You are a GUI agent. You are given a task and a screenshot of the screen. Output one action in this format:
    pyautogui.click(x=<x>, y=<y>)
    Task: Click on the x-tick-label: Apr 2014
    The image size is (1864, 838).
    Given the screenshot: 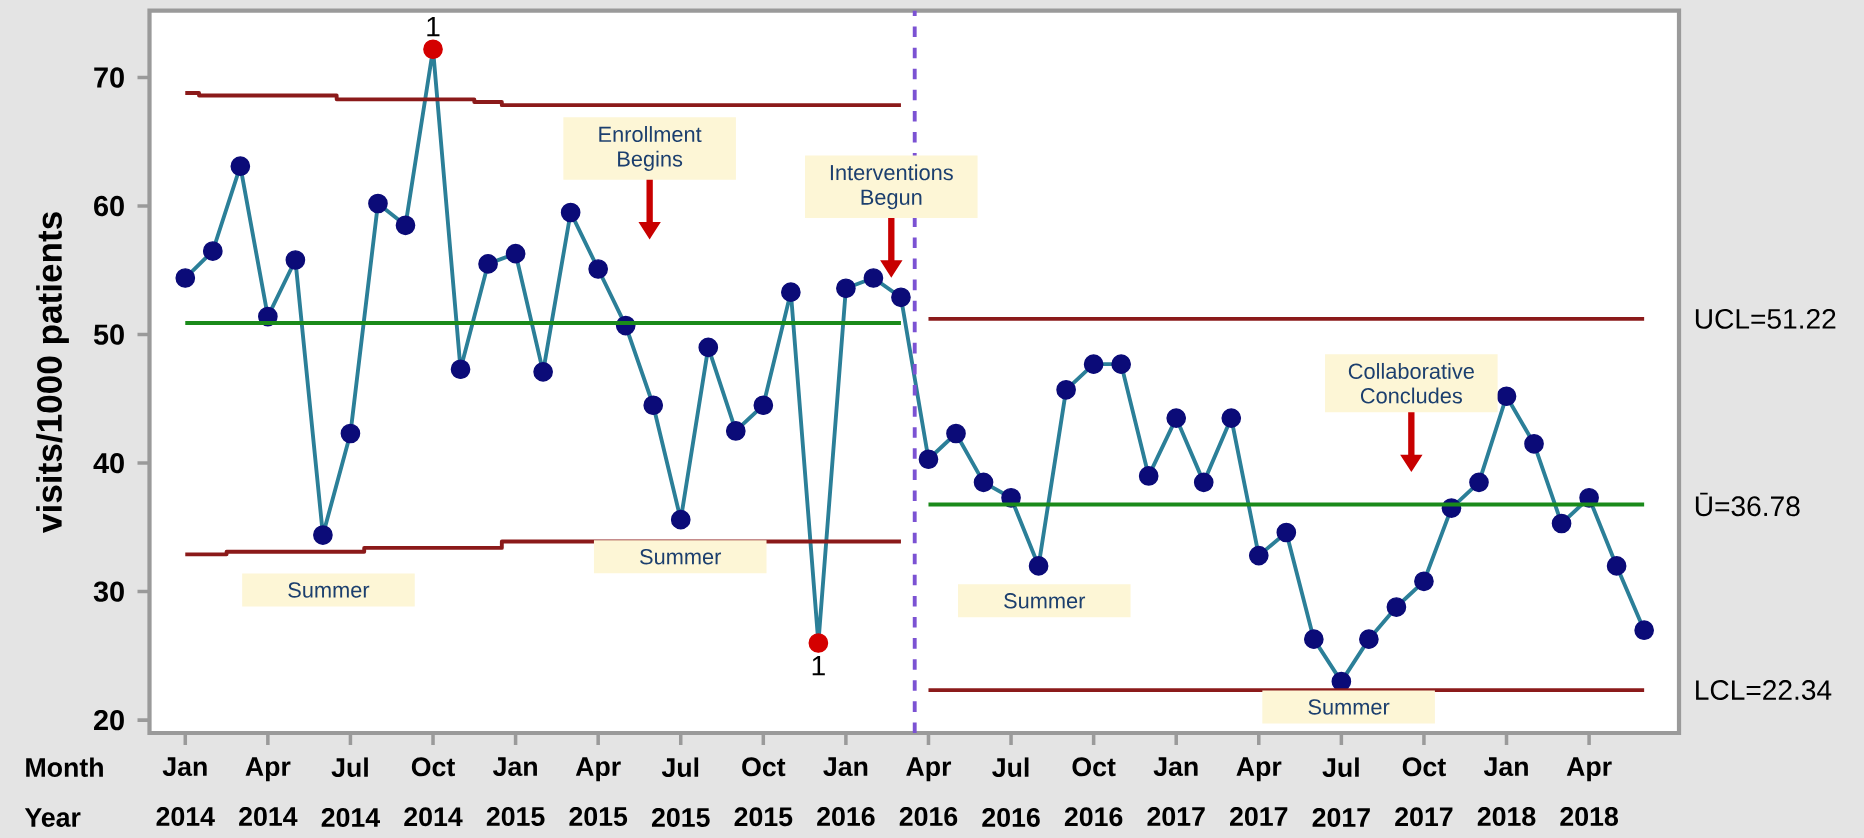 What is the action you would take?
    pyautogui.click(x=268, y=791)
    